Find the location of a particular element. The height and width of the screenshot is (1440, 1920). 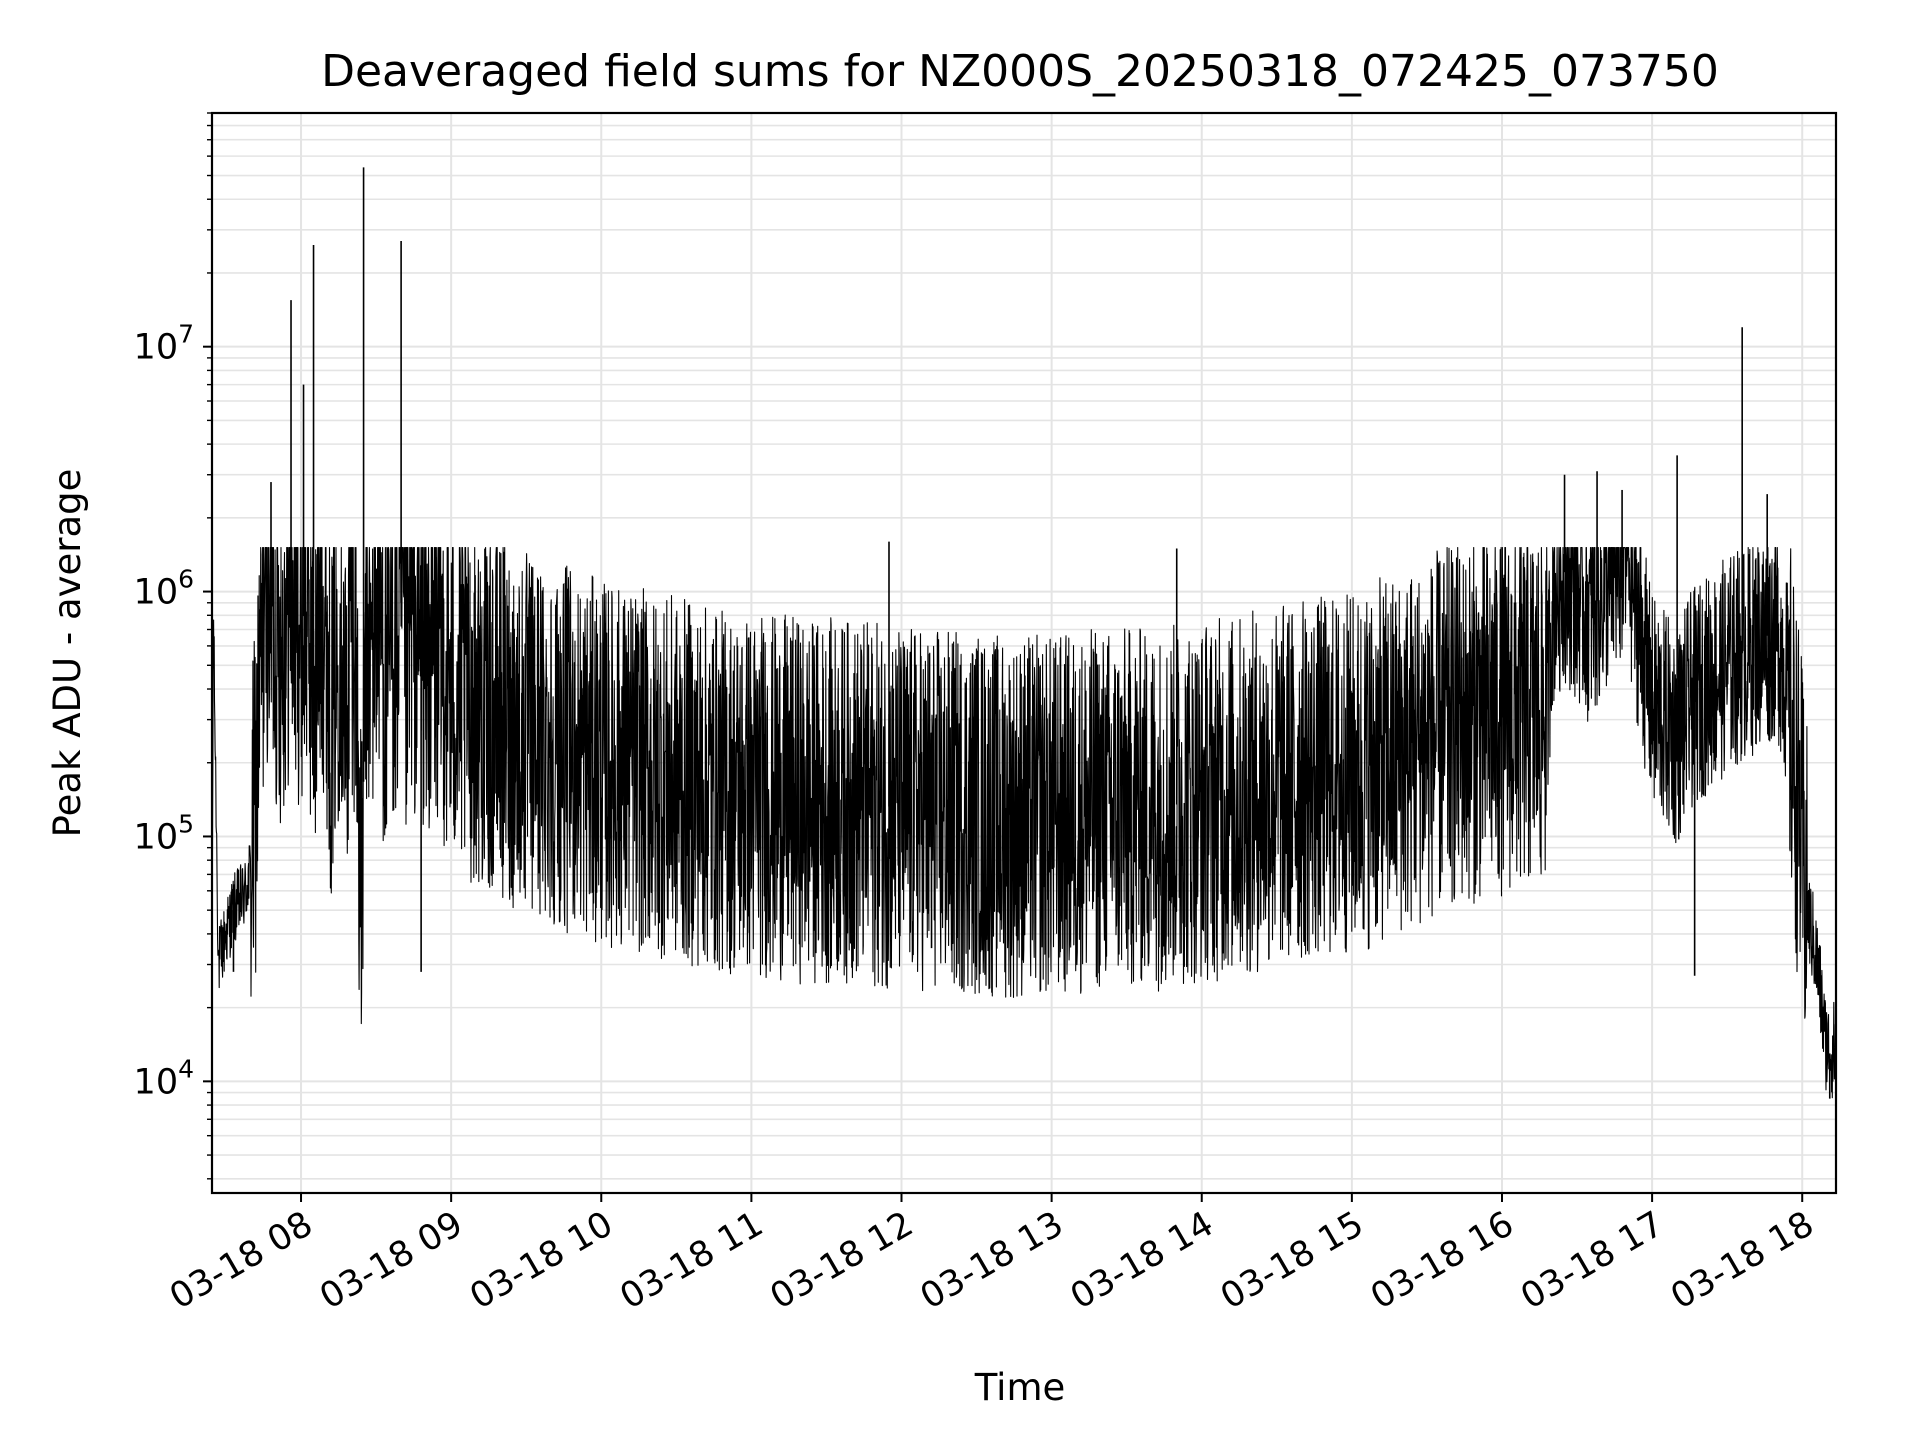

y-tick-exponent: 6 is located at coordinates (186, 579).